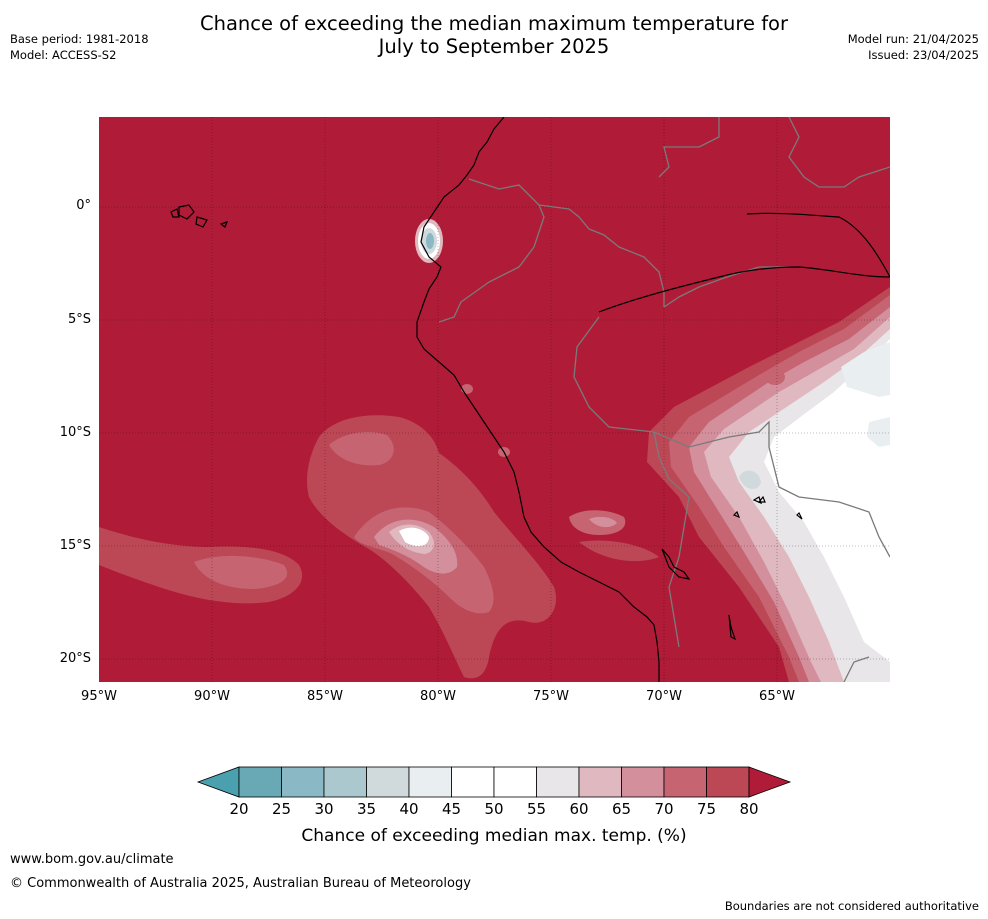  I want to click on colorbar-tick-35: 35, so click(366, 809).